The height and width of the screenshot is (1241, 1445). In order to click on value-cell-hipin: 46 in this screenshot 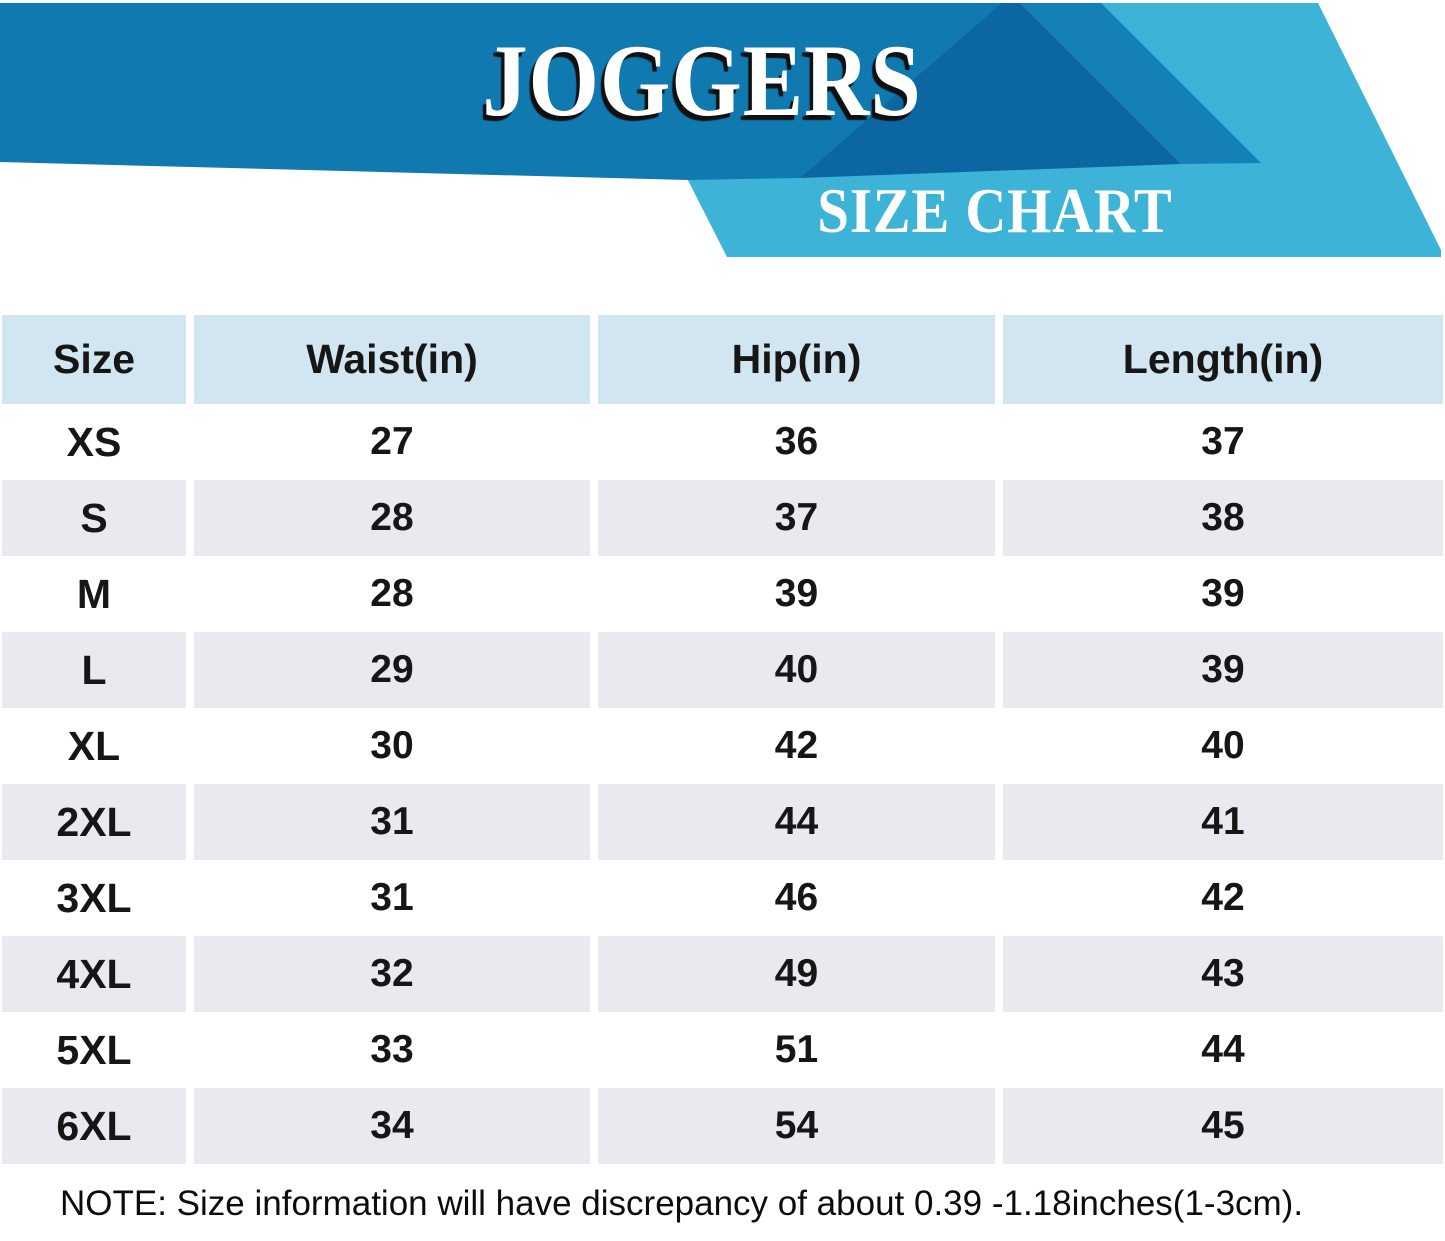, I will do `click(796, 898)`.